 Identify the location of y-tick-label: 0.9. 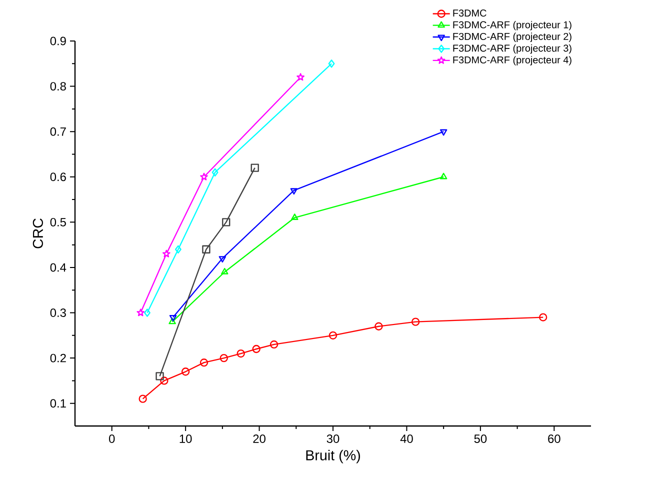
(58, 41).